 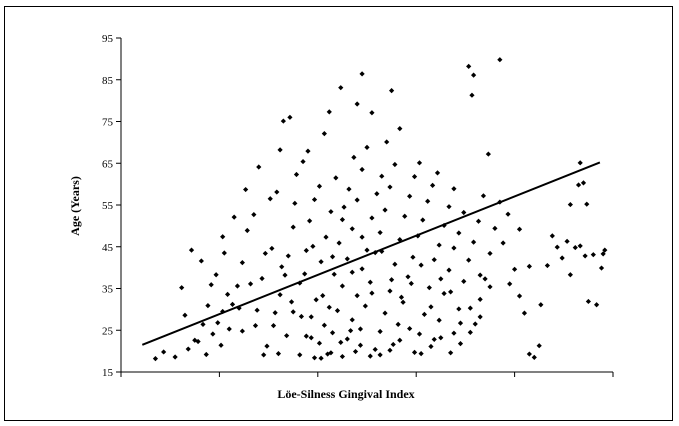 What do you see at coordinates (108, 123) in the screenshot?
I see `y-tick-label: 75` at bounding box center [108, 123].